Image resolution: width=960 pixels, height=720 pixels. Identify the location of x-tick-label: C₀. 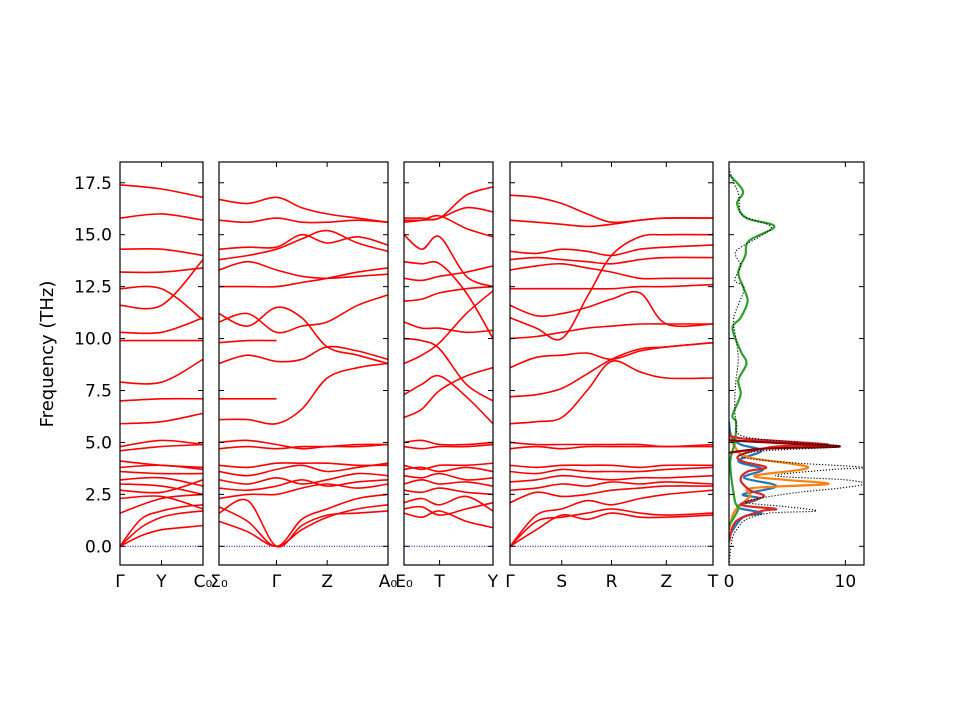
(203, 582).